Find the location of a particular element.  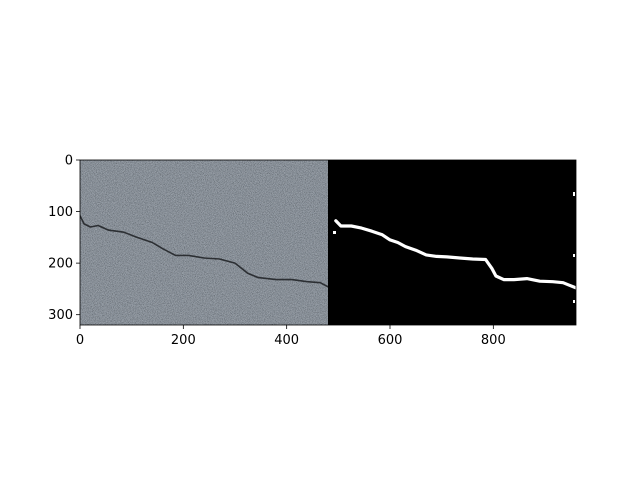

y-tick-label: 200 is located at coordinates (60, 264).